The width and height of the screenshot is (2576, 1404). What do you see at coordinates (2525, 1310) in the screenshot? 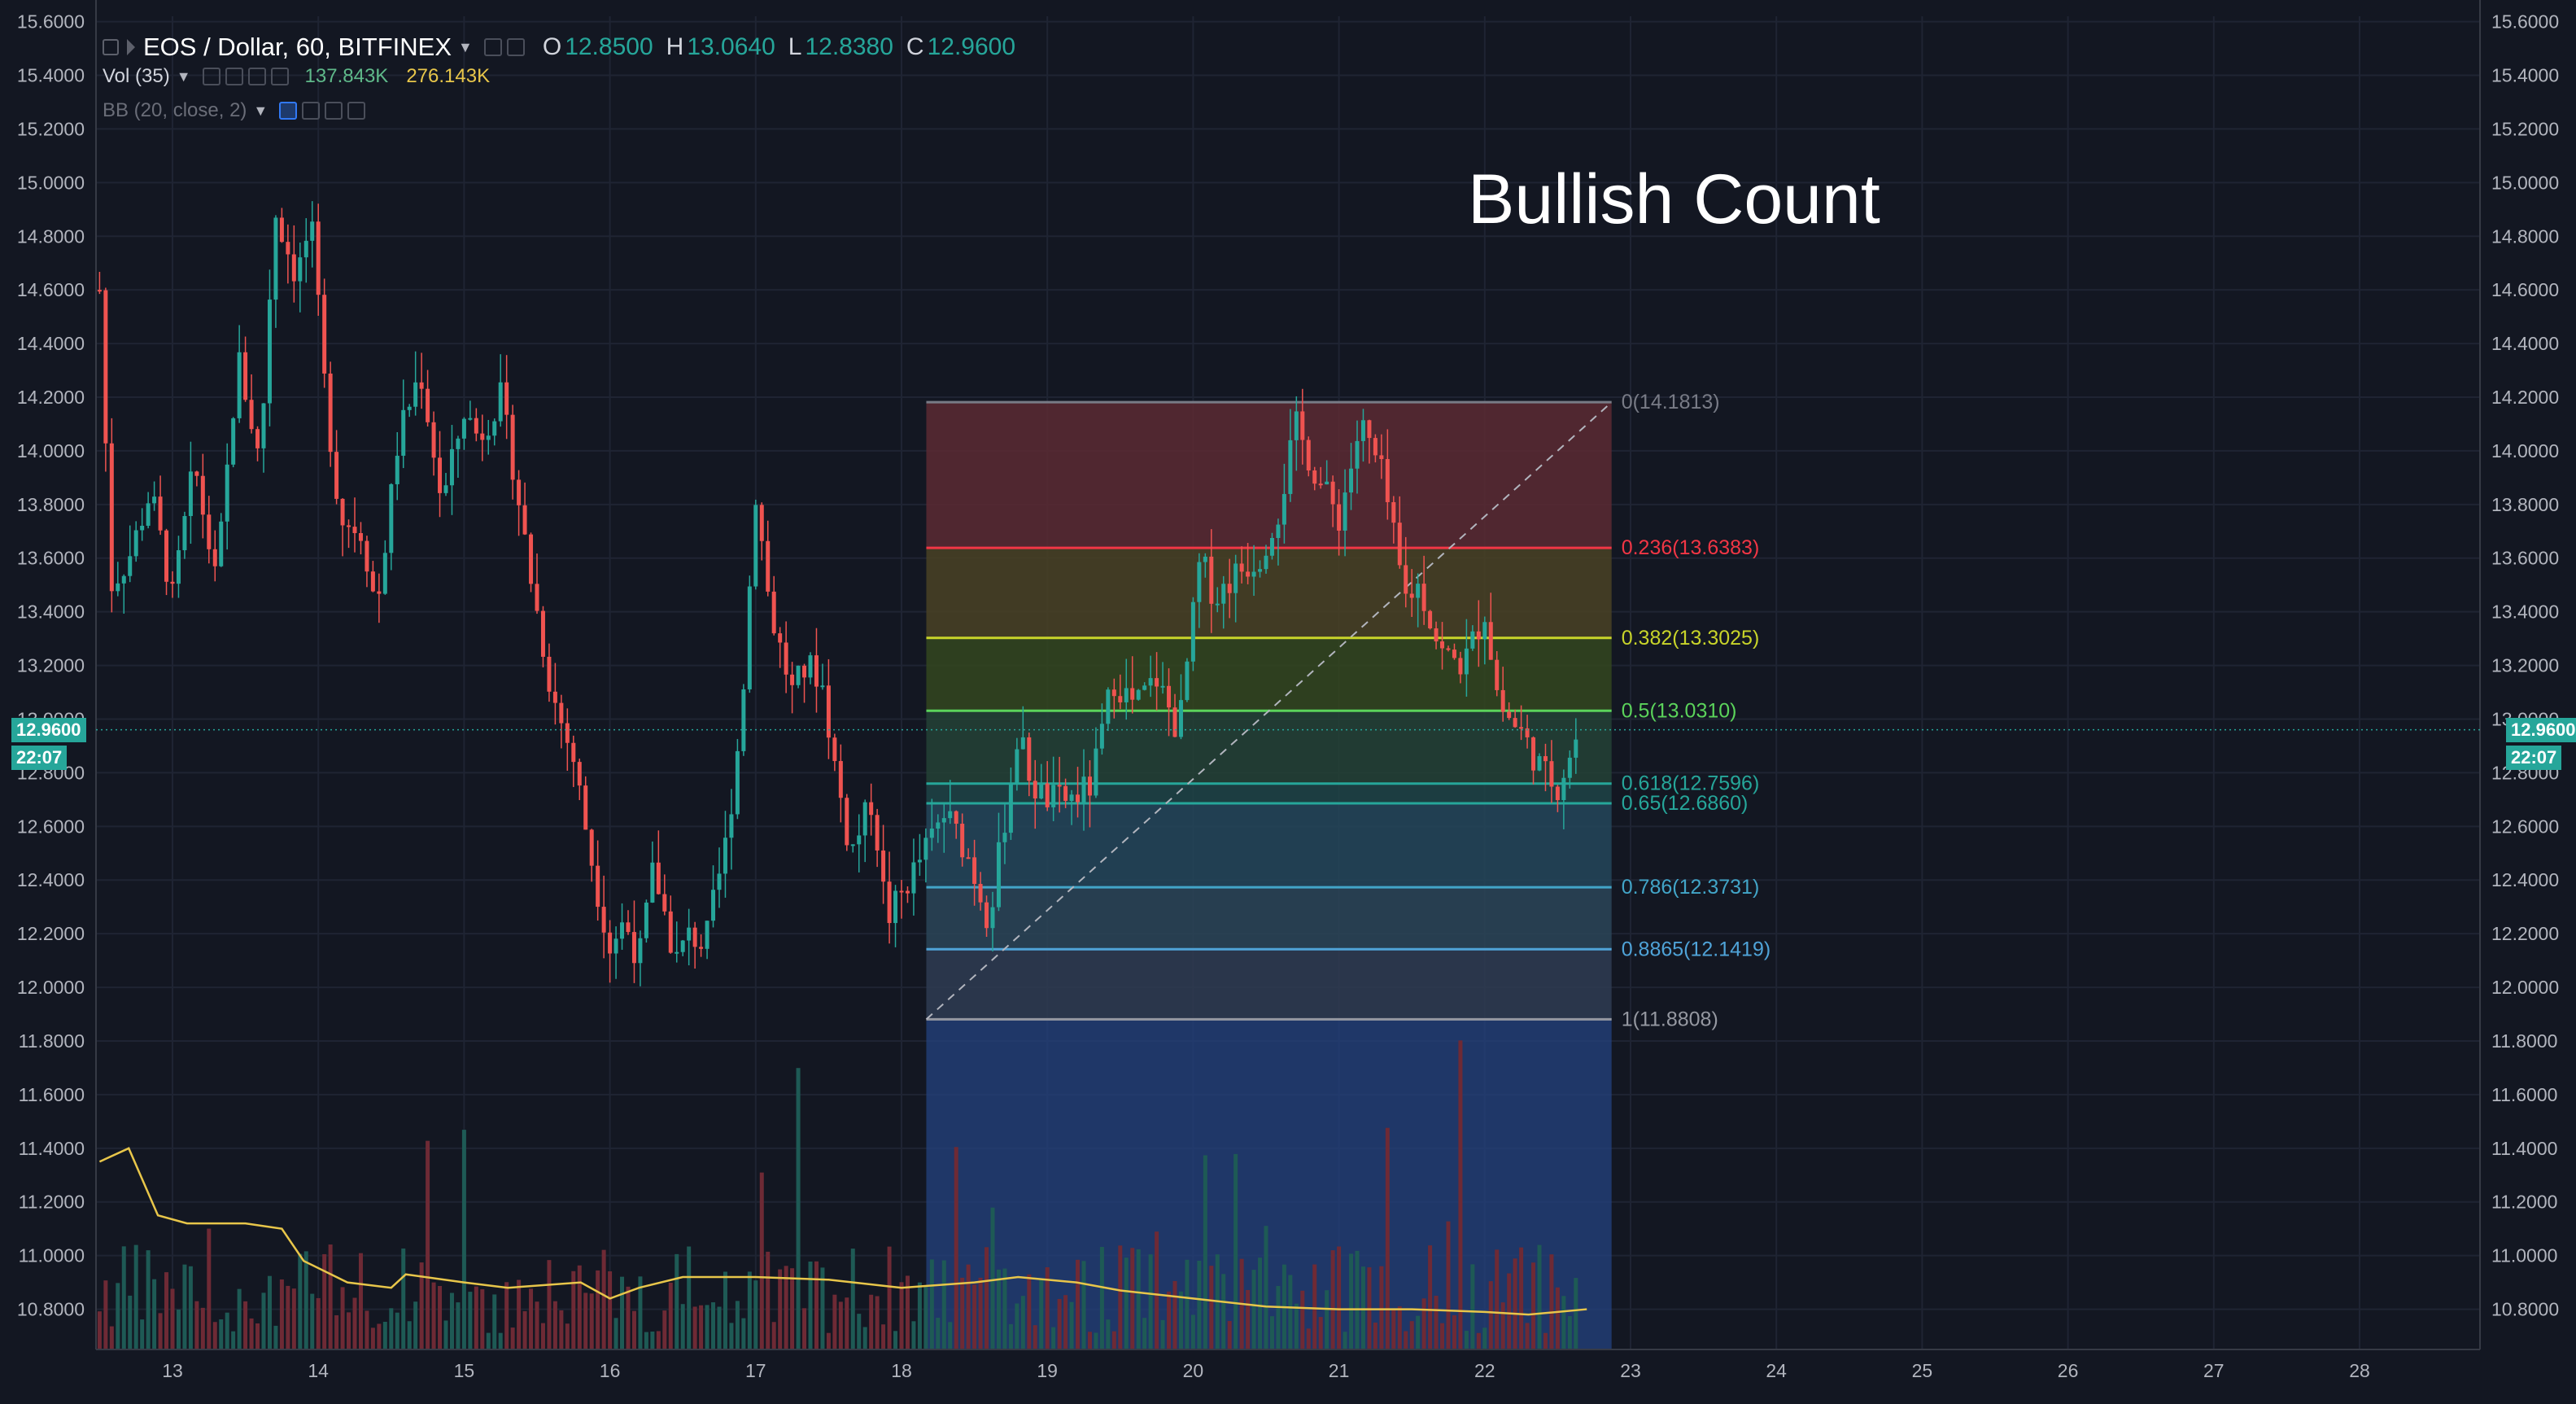
I see `y-tick-label: 10.8000` at bounding box center [2525, 1310].